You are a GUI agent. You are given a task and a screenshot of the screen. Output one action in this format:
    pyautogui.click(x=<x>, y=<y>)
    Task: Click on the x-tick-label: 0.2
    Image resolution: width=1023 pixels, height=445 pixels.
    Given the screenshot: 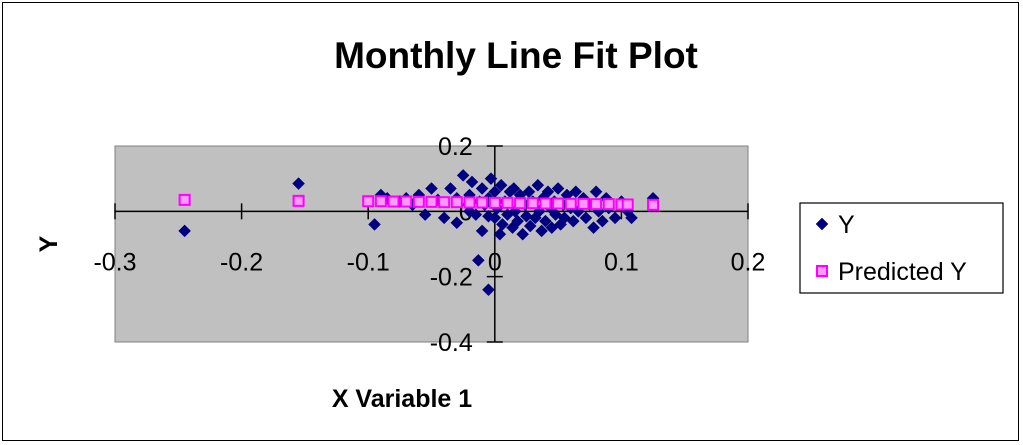 What is the action you would take?
    pyautogui.click(x=748, y=262)
    